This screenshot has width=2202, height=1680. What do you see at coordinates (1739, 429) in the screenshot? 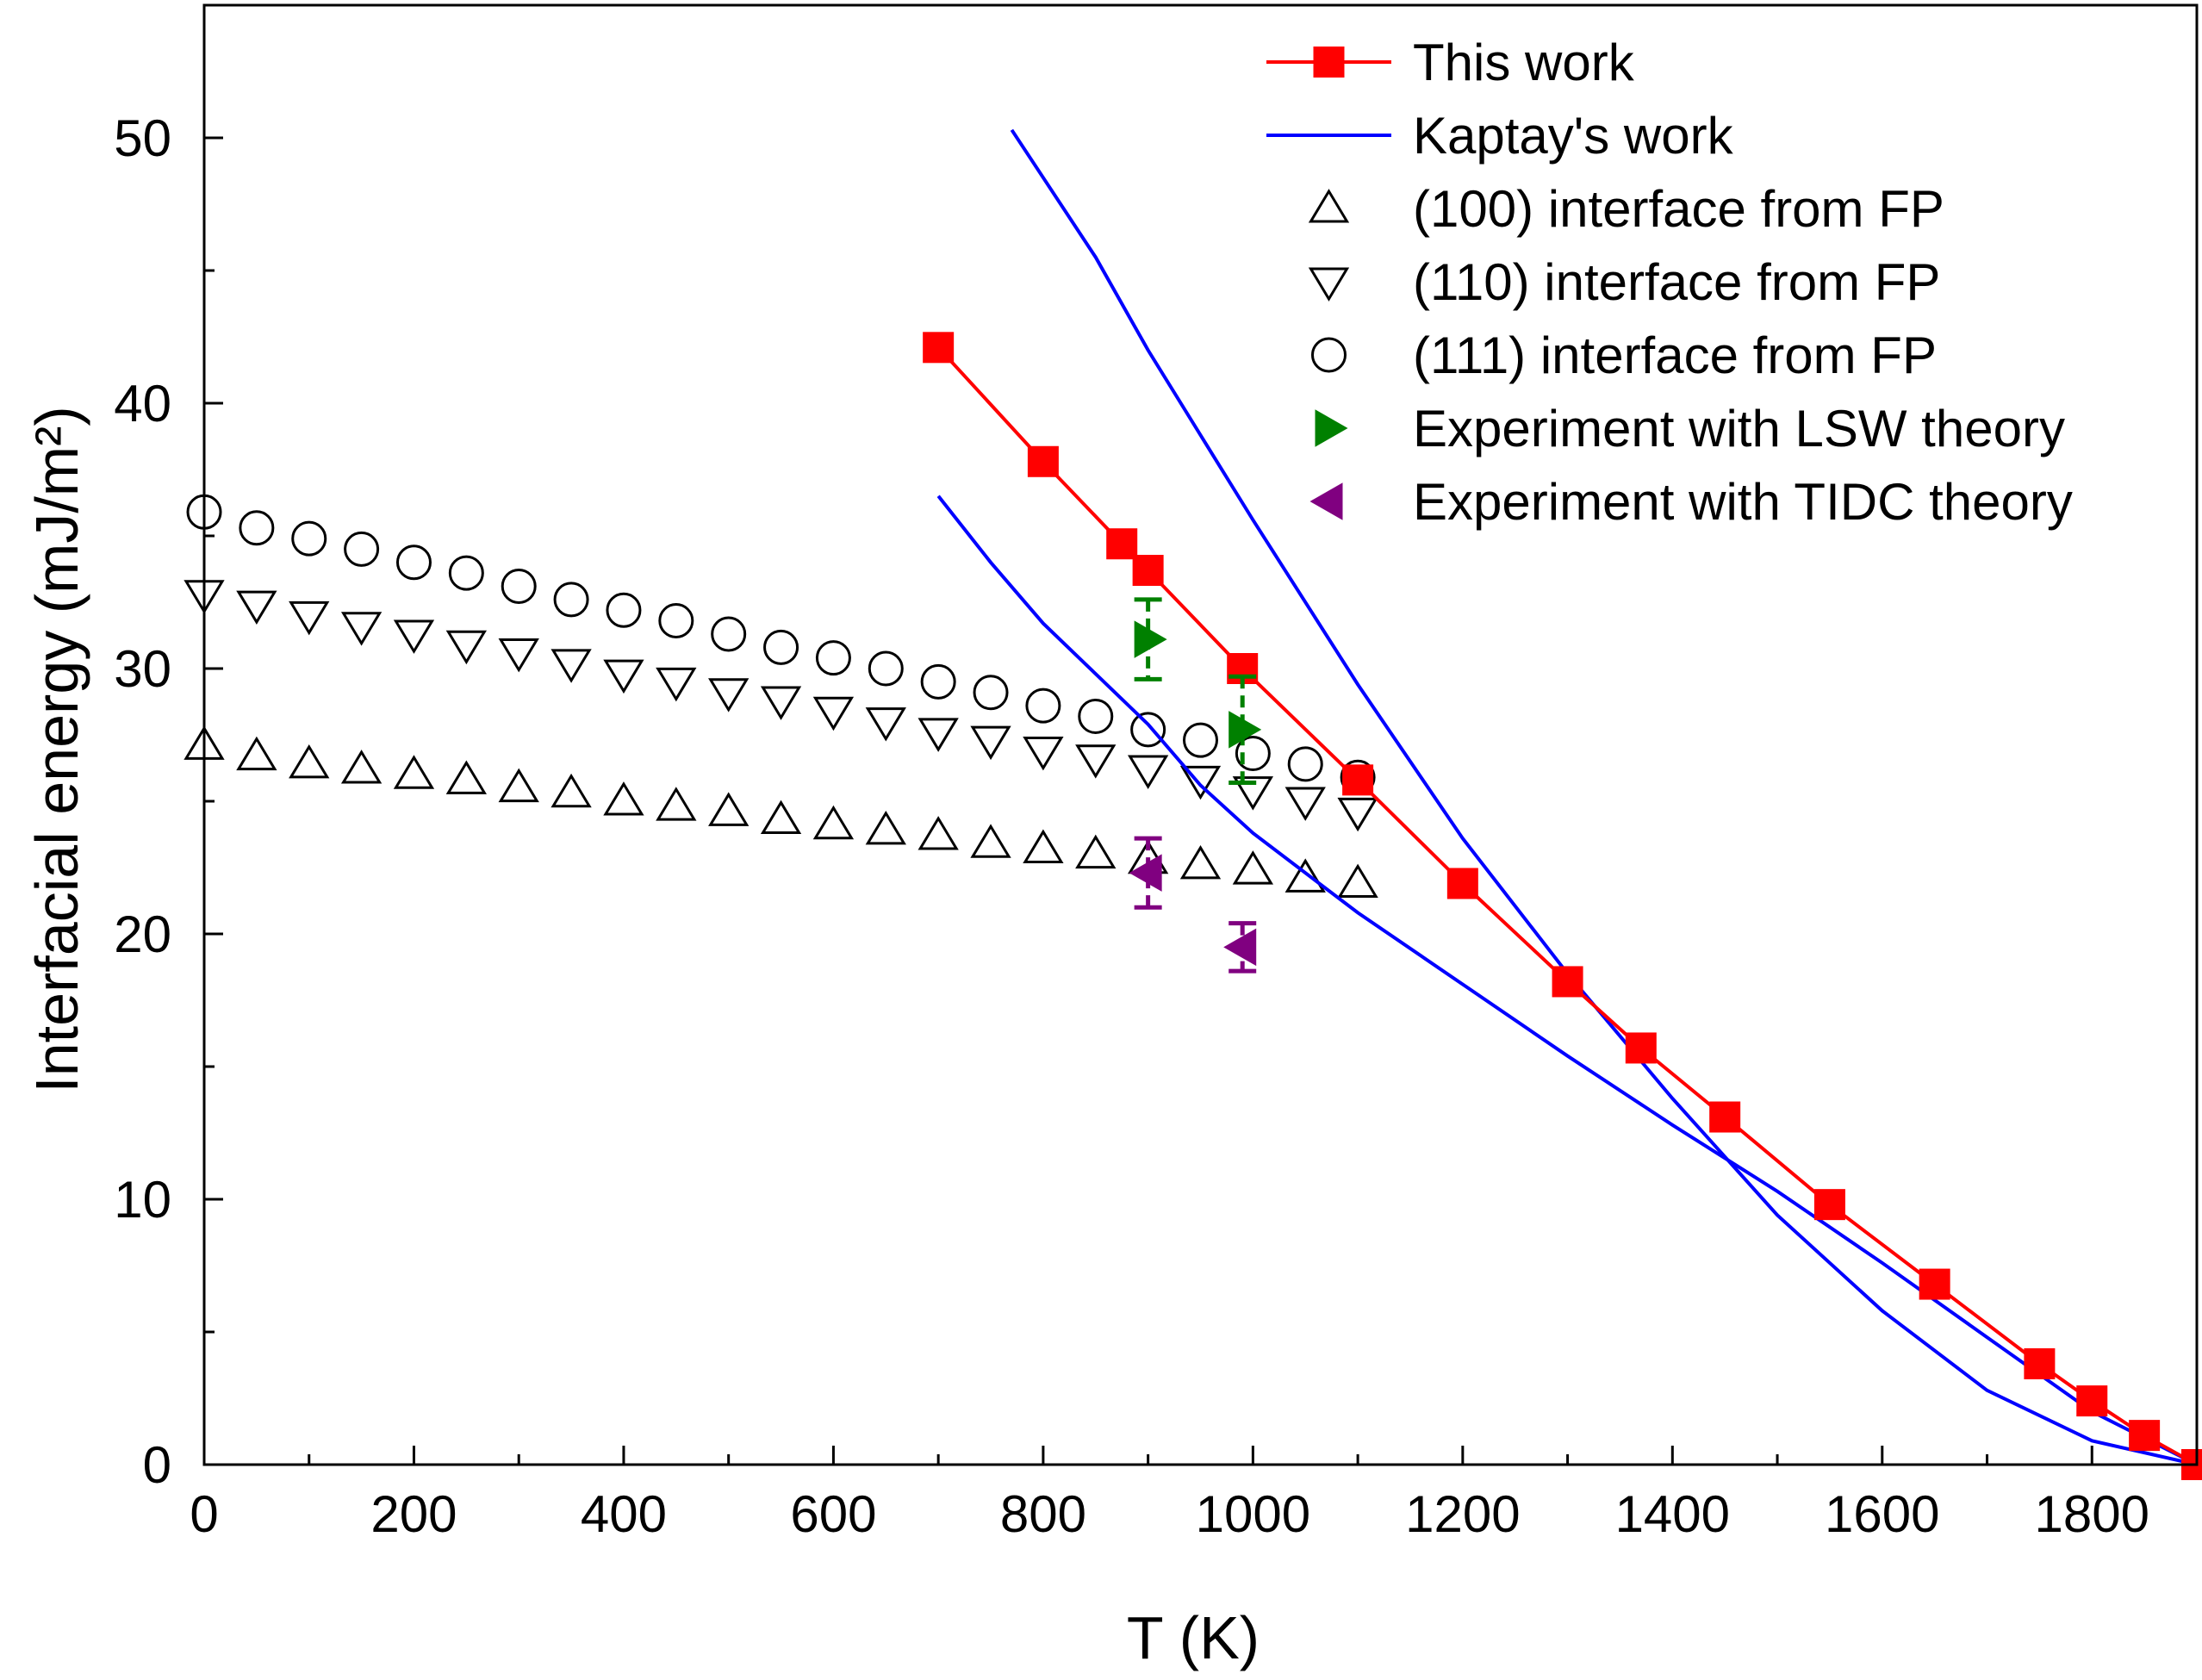
I see `legend-label: Experiment with LSW theory` at bounding box center [1739, 429].